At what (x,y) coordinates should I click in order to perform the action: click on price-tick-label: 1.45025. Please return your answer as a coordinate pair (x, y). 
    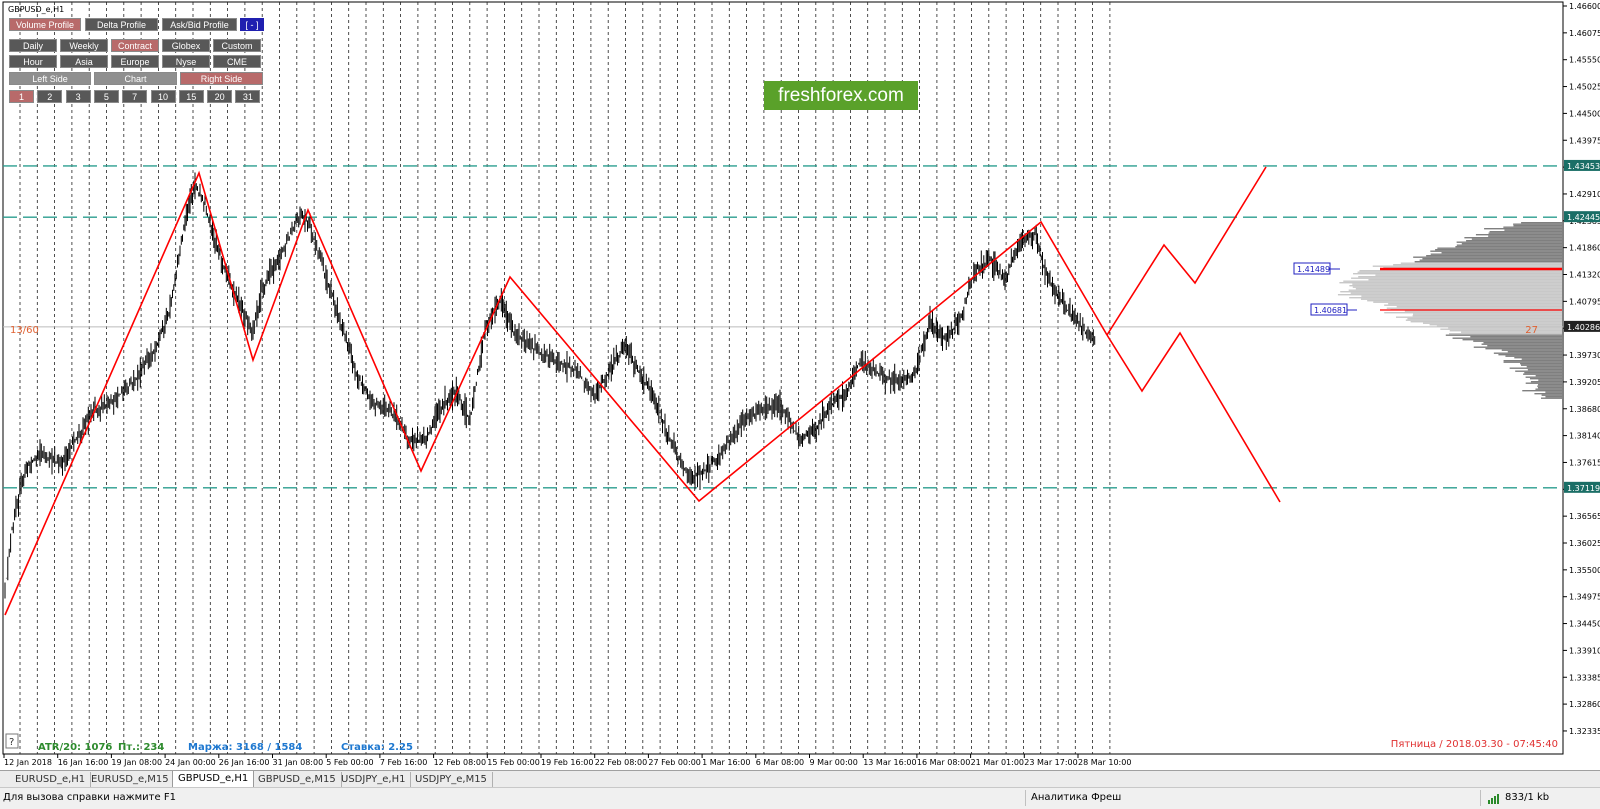
    Looking at the image, I should click on (1584, 87).